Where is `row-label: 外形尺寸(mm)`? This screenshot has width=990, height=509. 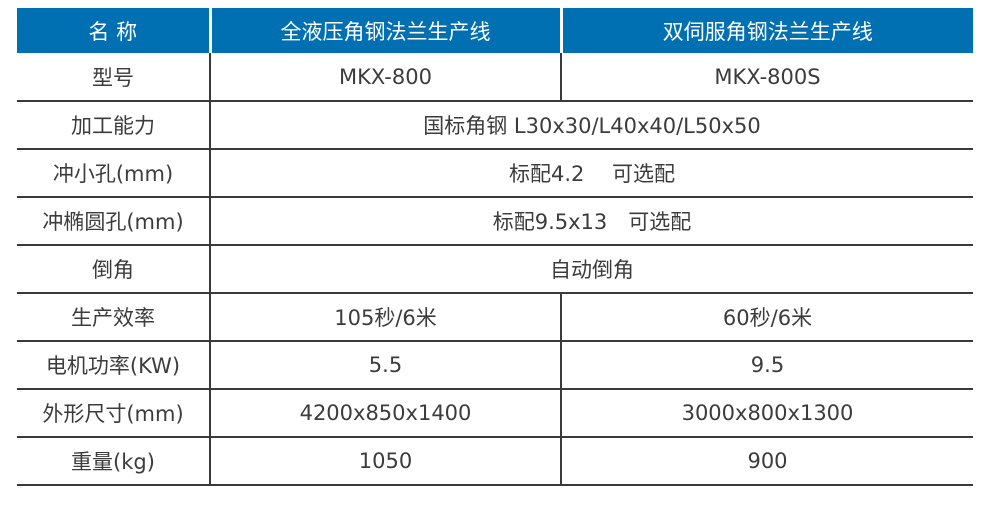
row-label: 外形尺寸(mm) is located at coordinates (114, 413).